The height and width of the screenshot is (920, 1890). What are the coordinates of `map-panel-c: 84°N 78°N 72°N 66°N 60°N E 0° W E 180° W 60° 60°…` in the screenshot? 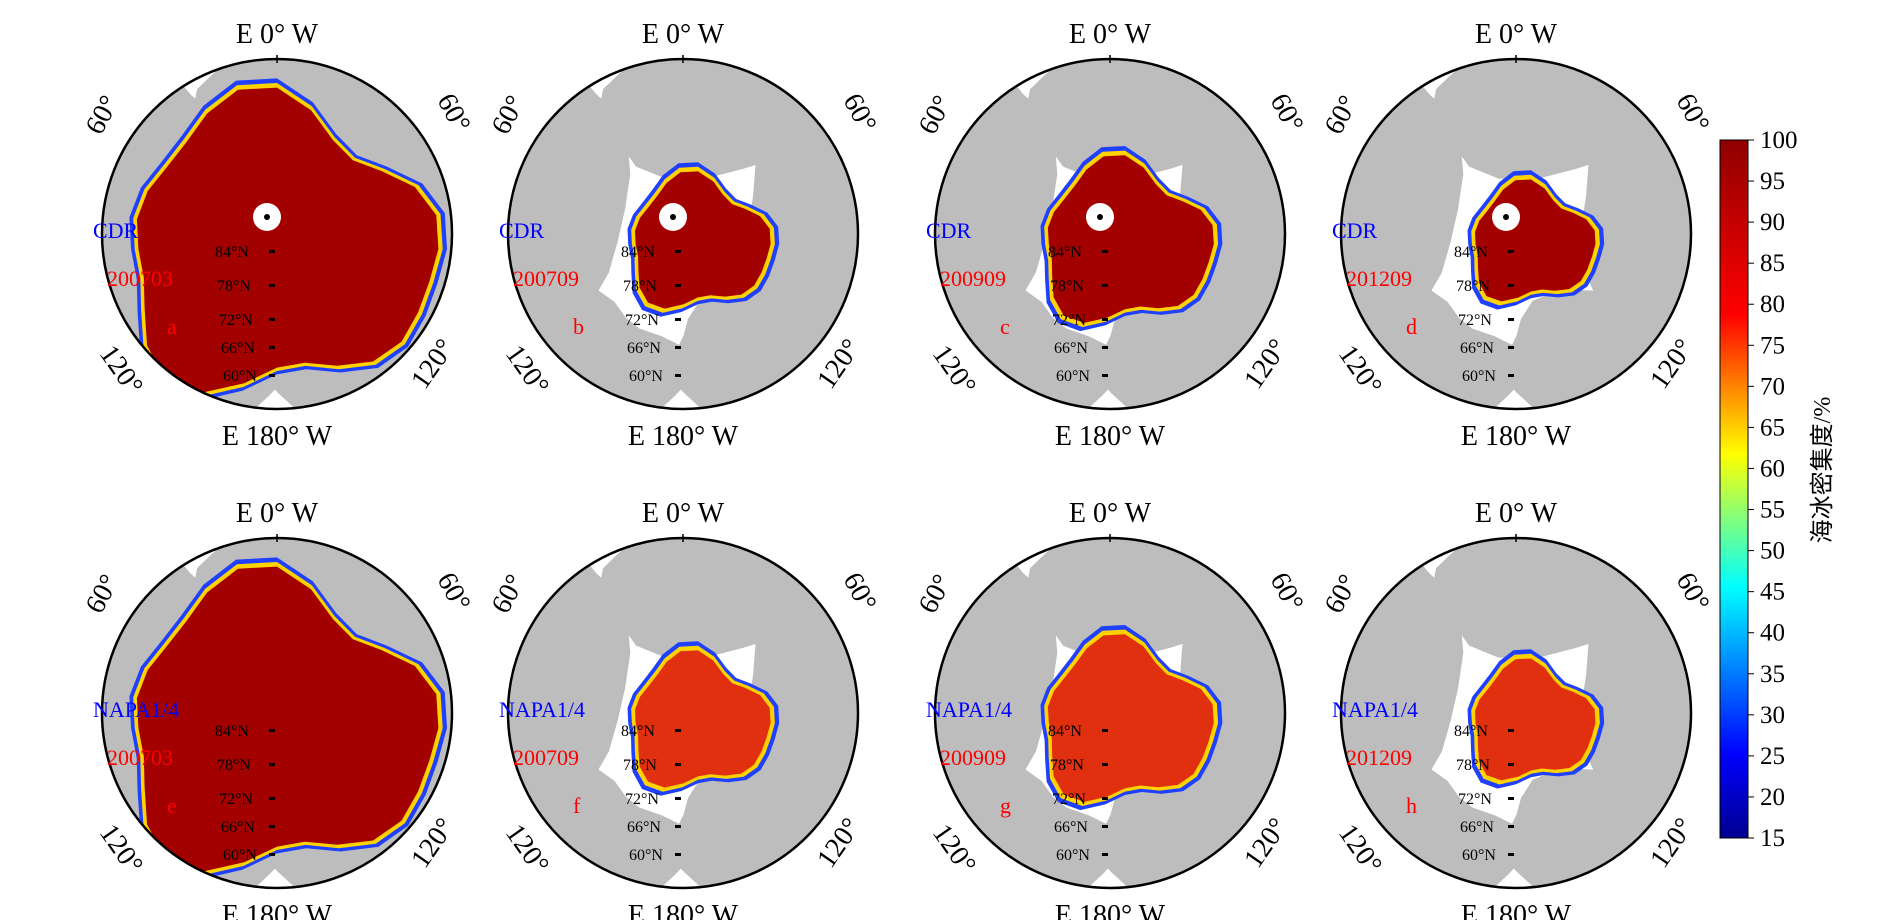 It's located at (1115, 226).